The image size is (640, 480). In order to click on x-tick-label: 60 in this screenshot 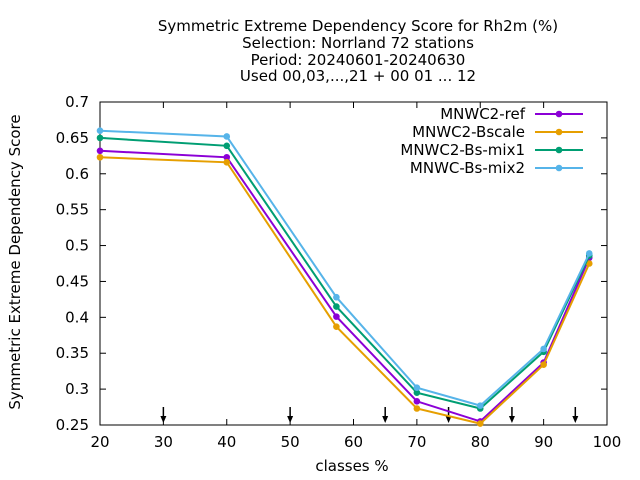, I will do `click(353, 442)`.